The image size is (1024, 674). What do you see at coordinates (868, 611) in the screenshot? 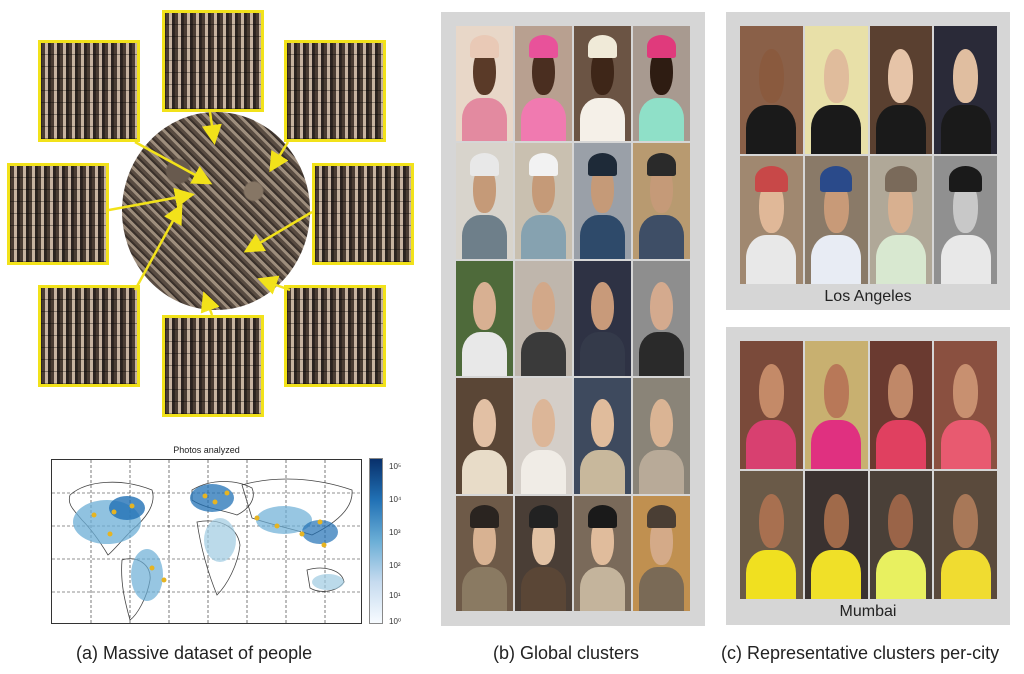
I see `city-label-mumbai: Mumbai` at bounding box center [868, 611].